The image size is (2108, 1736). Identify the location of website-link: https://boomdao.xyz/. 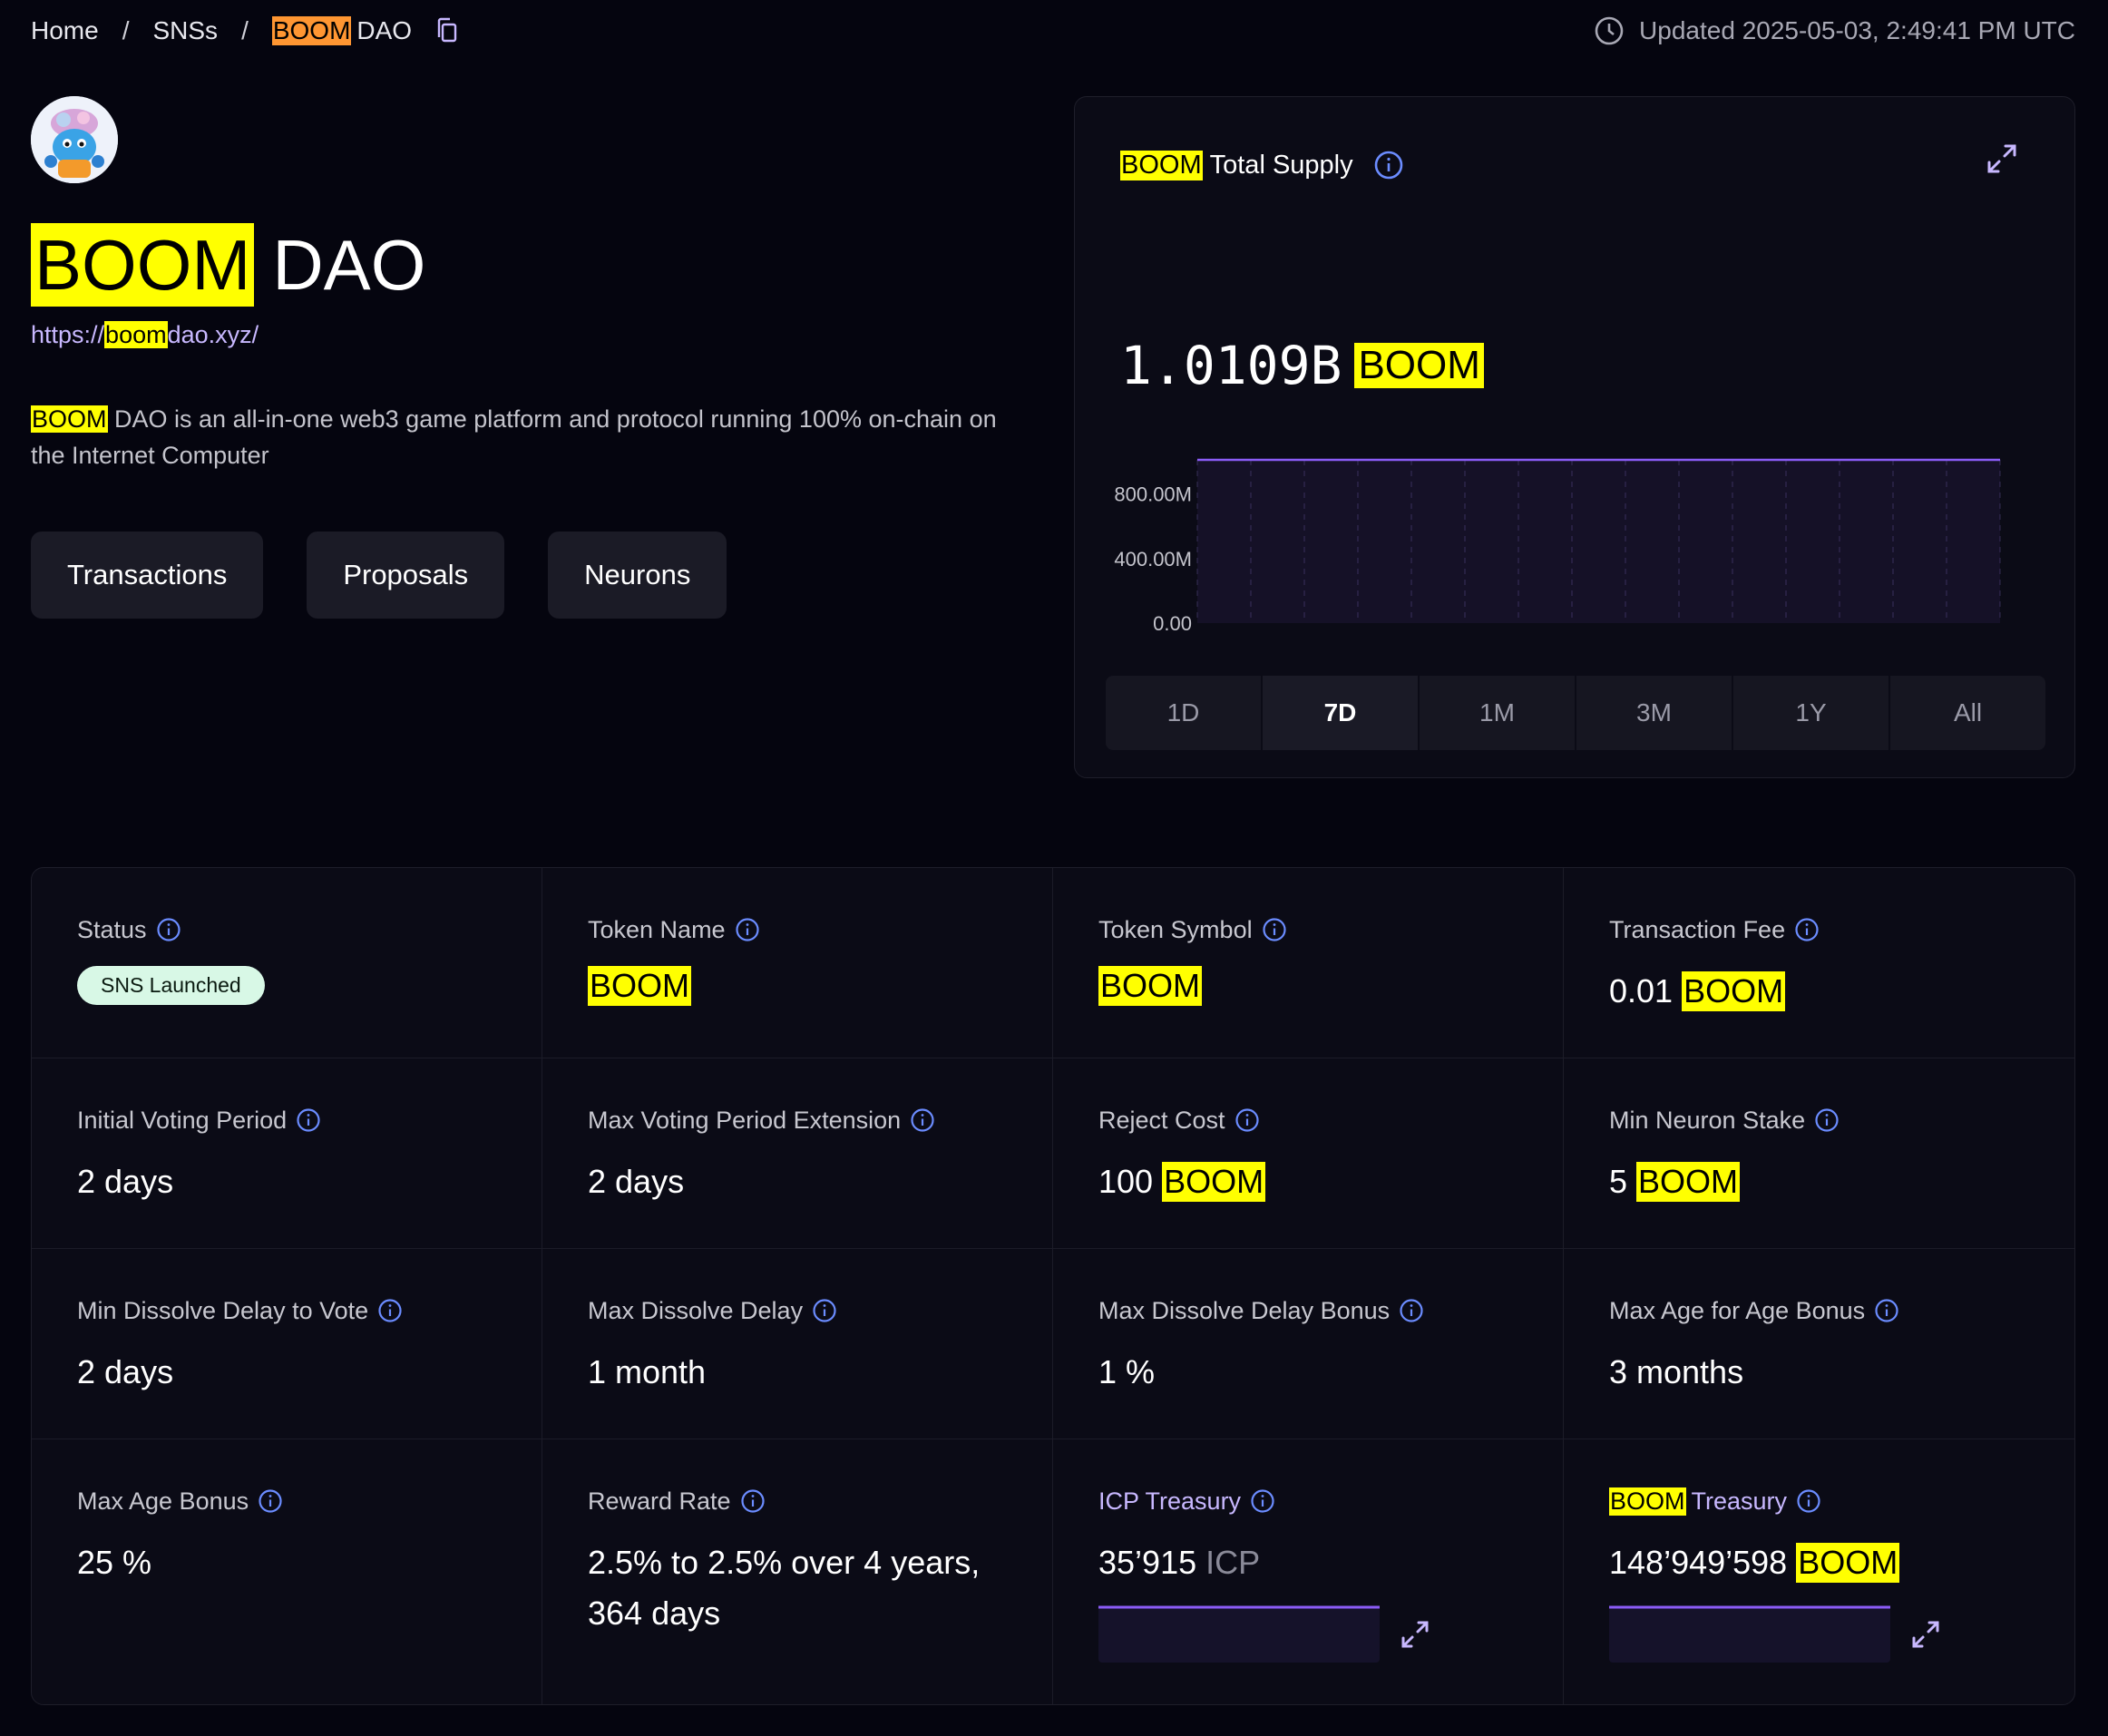
(145, 335).